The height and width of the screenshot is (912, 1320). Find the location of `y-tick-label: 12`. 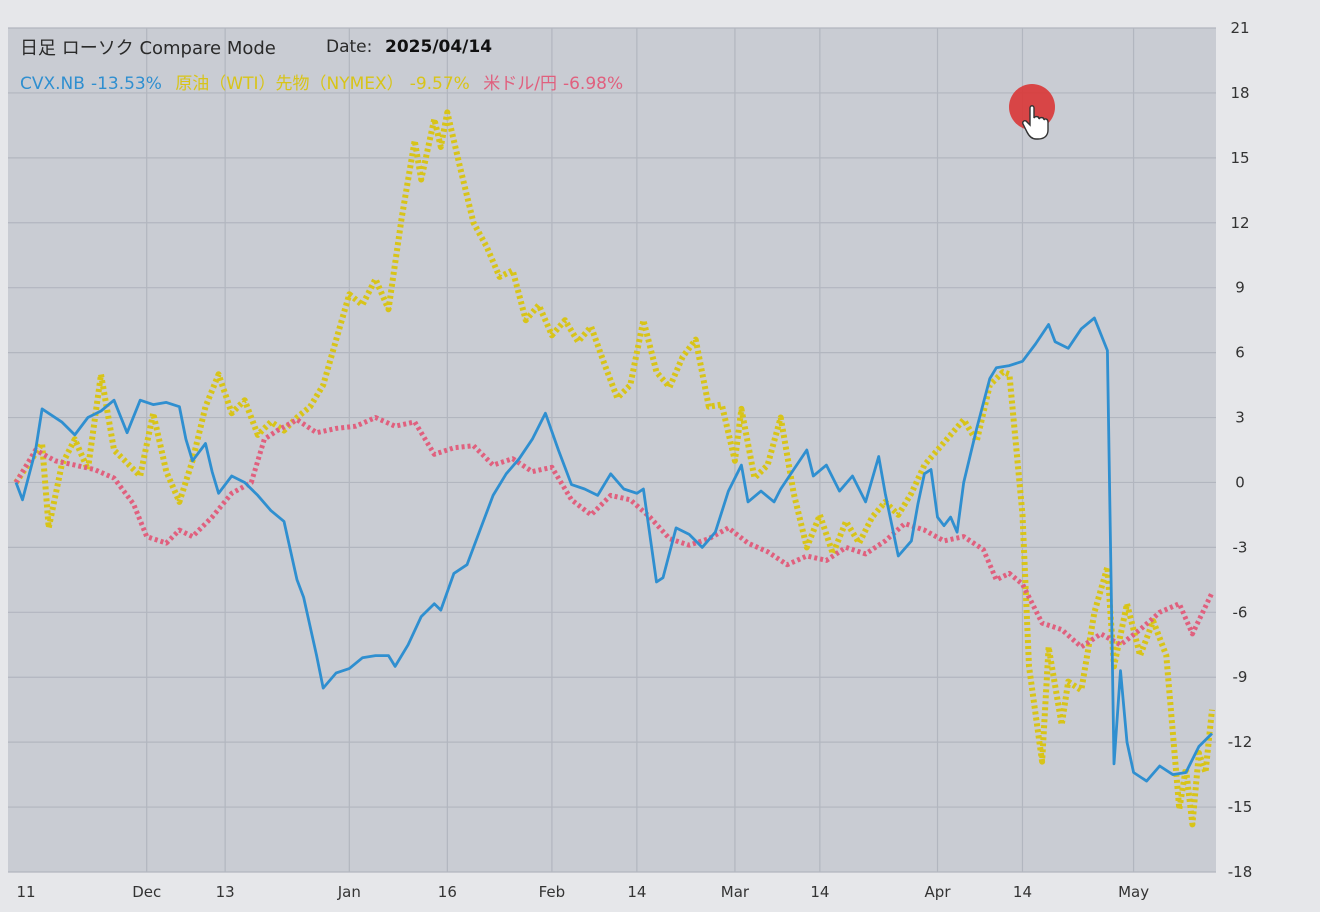

y-tick-label: 12 is located at coordinates (1239, 223).